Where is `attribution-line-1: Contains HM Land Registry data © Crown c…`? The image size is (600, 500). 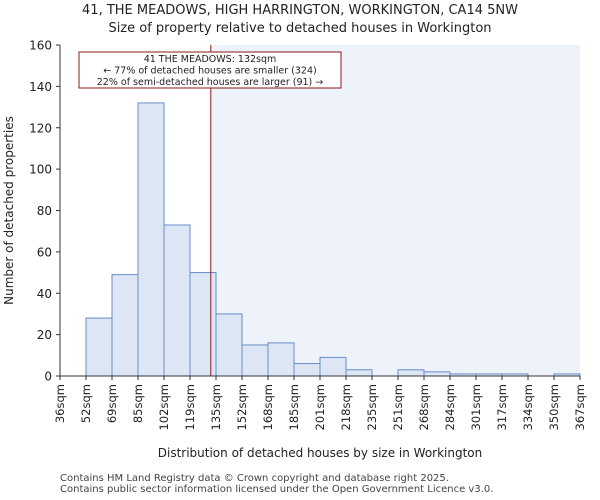 attribution-line-1: Contains HM Land Registry data © Crown c… is located at coordinates (254, 478).